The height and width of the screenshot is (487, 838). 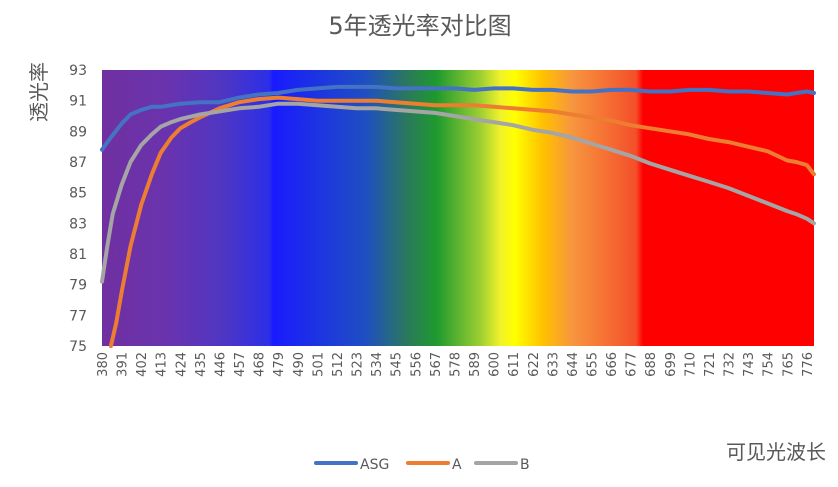 I want to click on x-tick-label: 688, so click(x=651, y=364).